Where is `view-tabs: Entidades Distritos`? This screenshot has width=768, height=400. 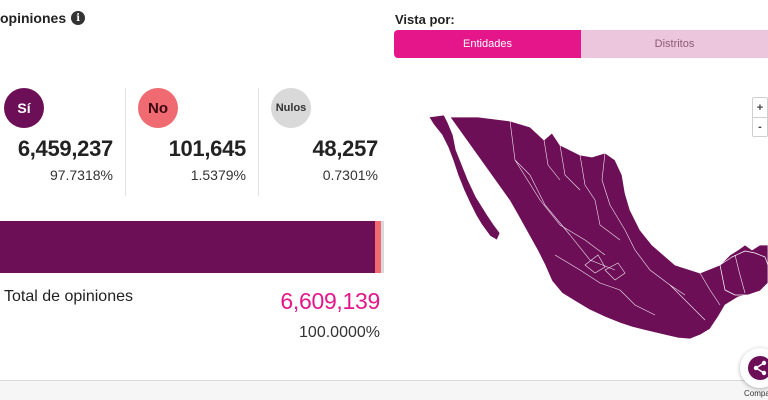 view-tabs: Entidades Distritos is located at coordinates (581, 44).